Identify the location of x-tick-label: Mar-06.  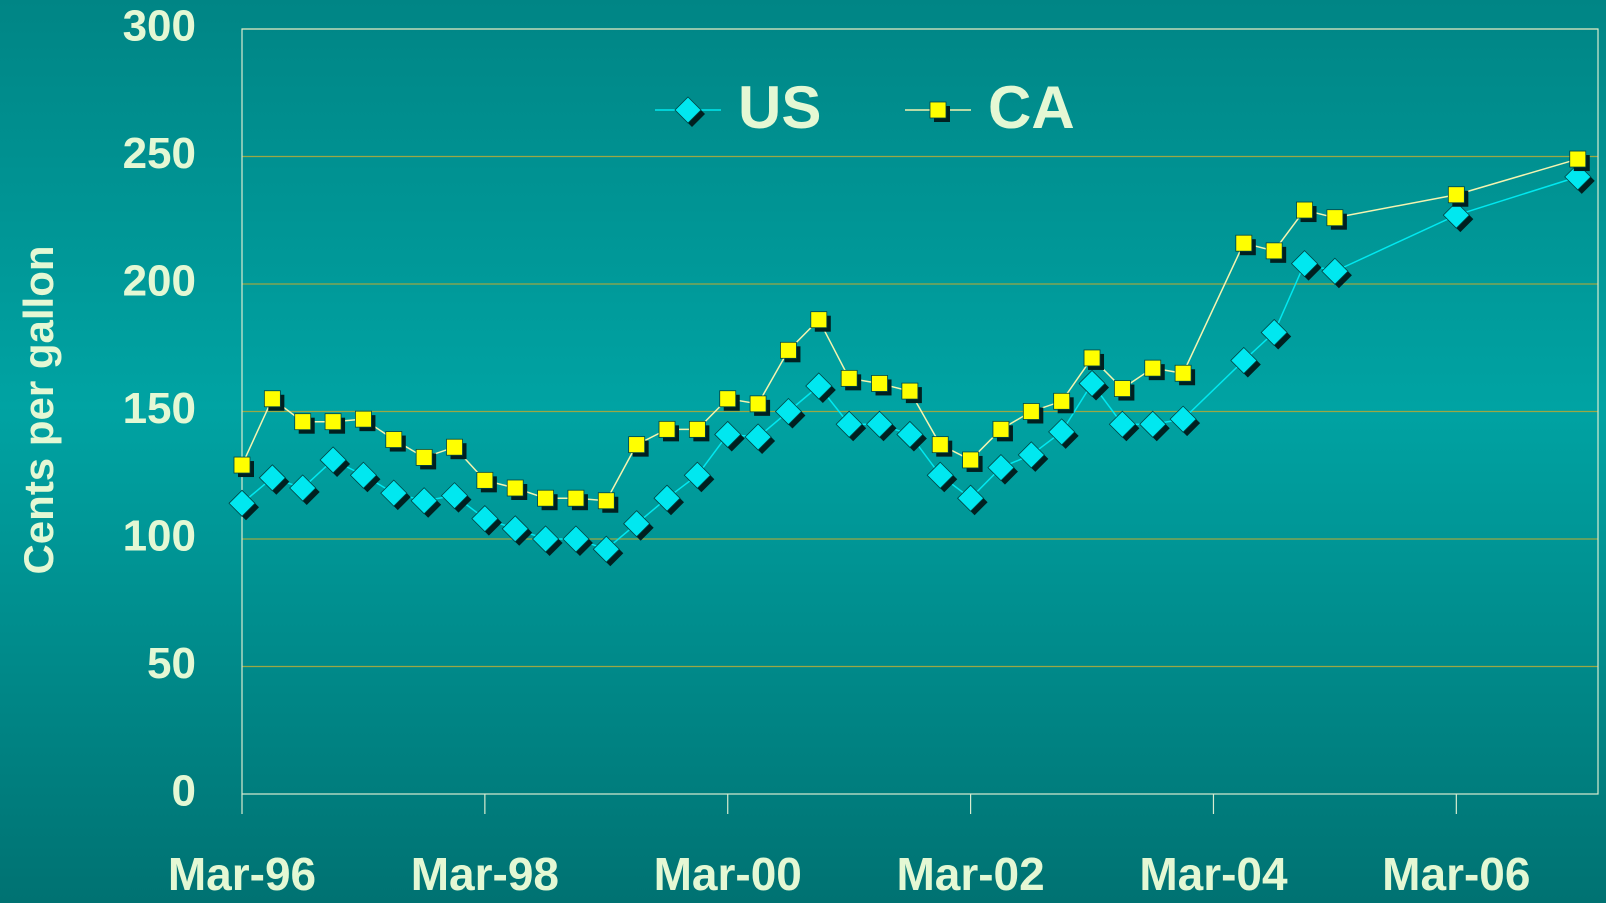
(1456, 874).